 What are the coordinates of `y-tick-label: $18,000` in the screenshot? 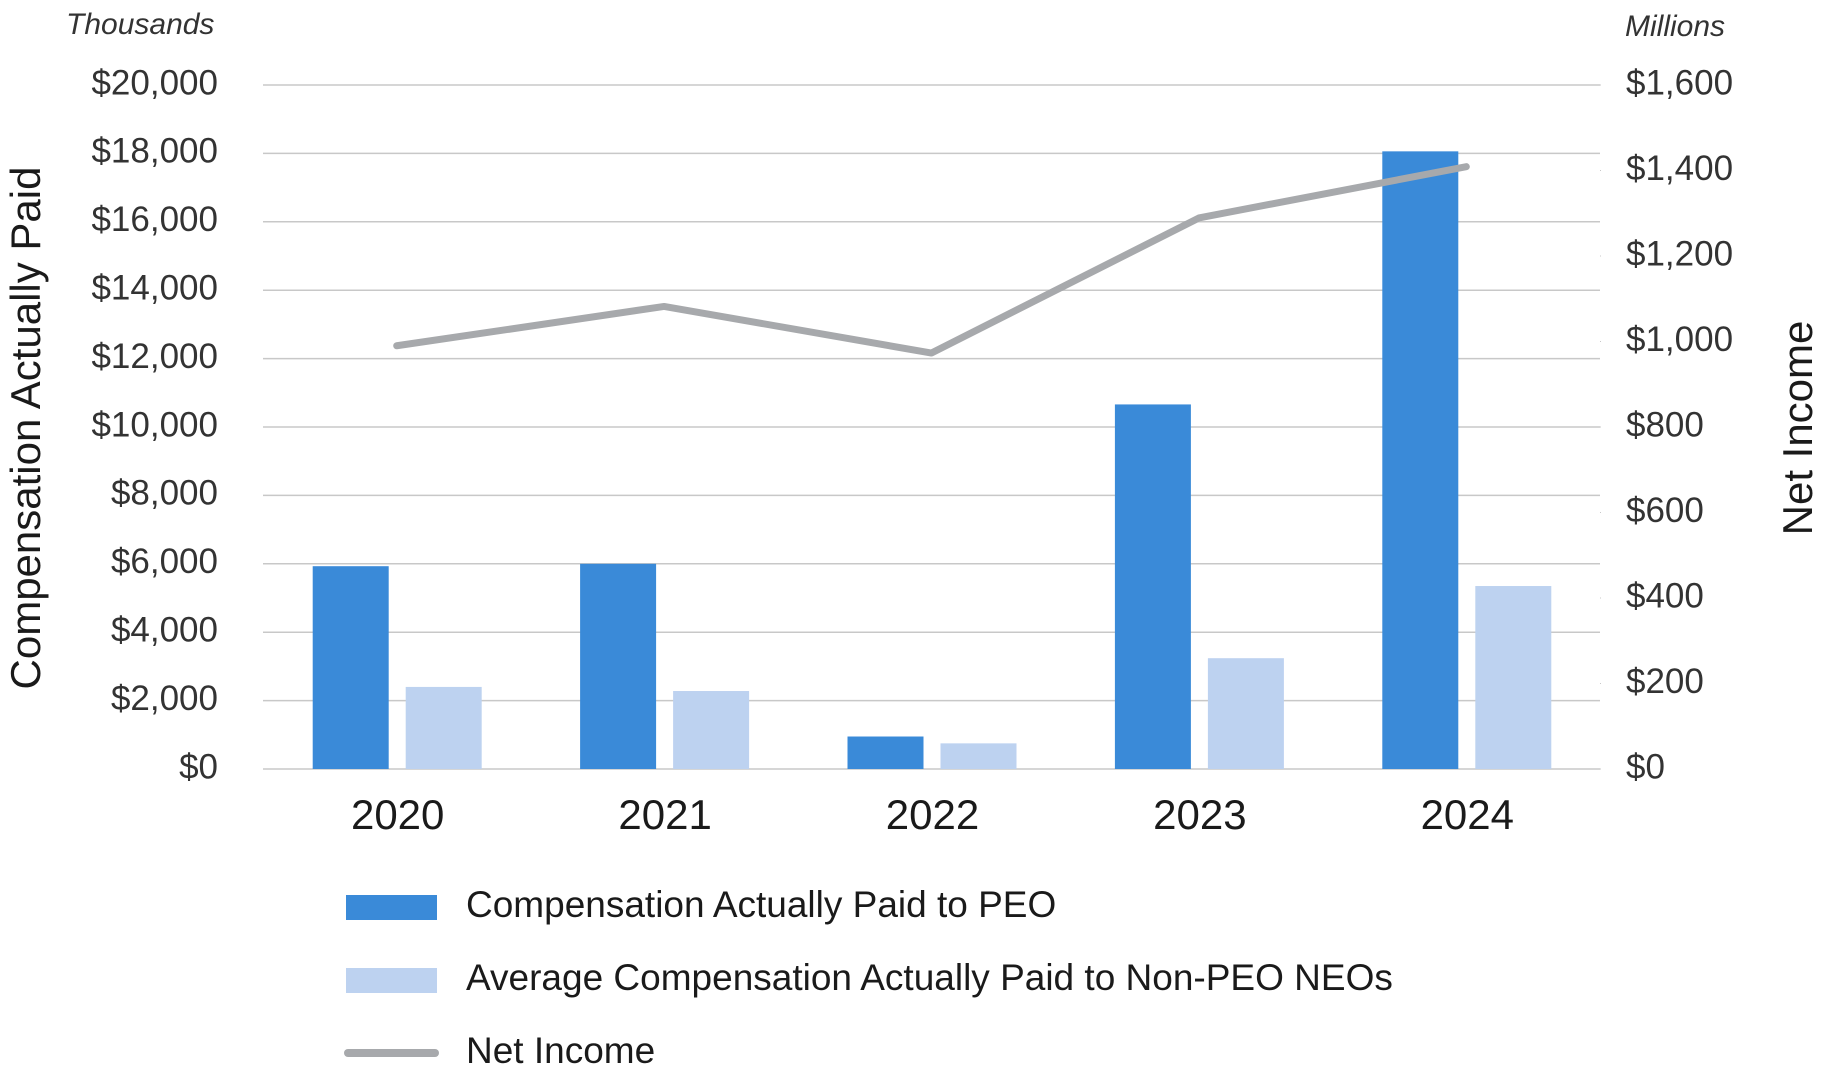 It's located at (154, 151).